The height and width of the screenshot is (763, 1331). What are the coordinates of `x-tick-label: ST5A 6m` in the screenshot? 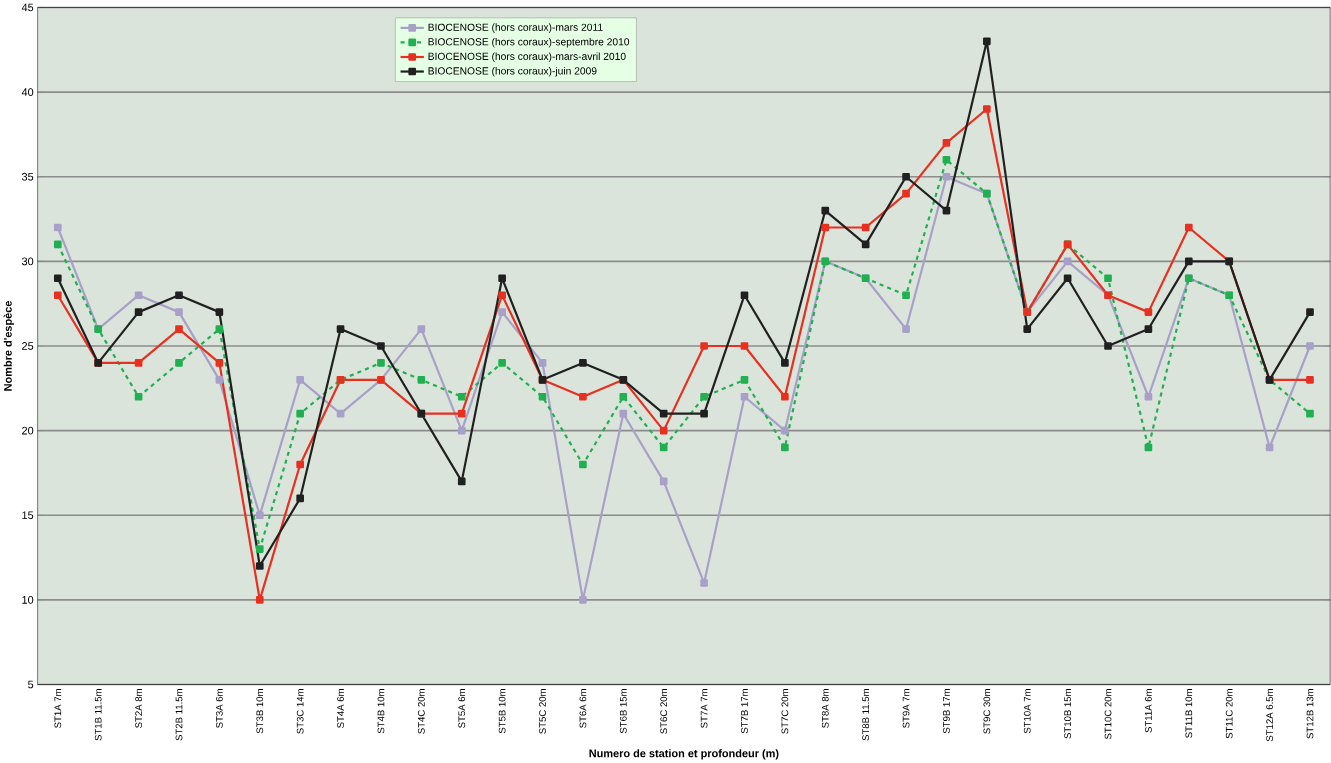 It's located at (462, 708).